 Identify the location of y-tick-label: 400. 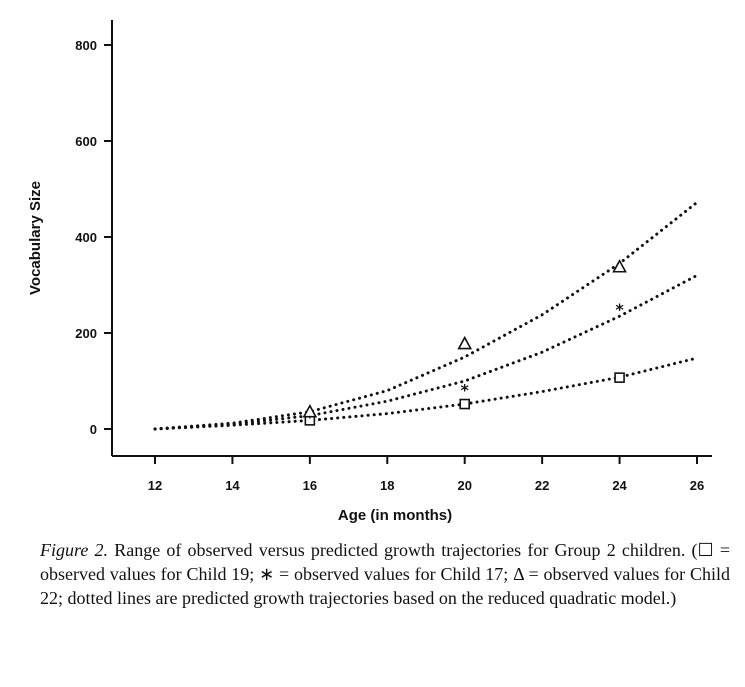
(86, 237).